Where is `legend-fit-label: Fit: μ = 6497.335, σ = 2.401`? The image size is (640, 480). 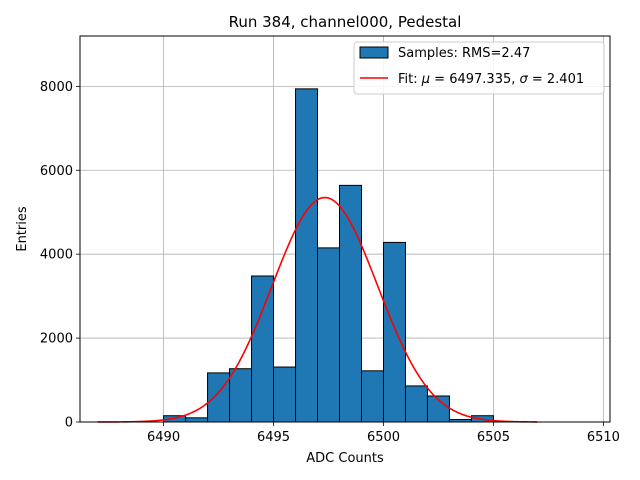 legend-fit-label: Fit: μ = 6497.335, σ = 2.401 is located at coordinates (491, 79).